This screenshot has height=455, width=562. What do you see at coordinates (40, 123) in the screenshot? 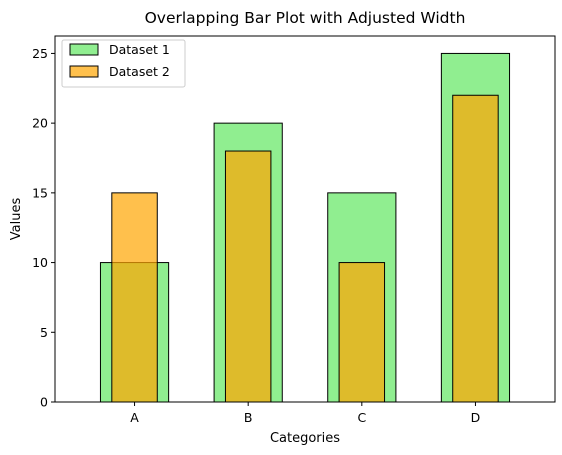
I see `y-tick-label: 20` at bounding box center [40, 123].